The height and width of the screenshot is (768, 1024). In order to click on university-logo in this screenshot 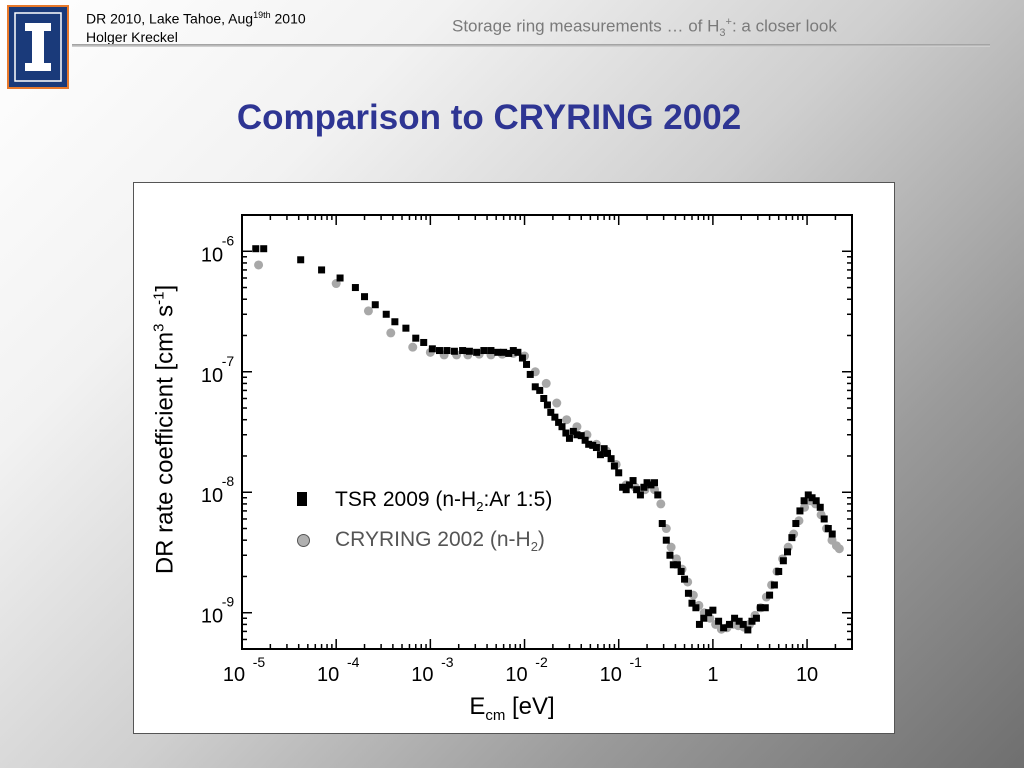, I will do `click(38, 47)`.